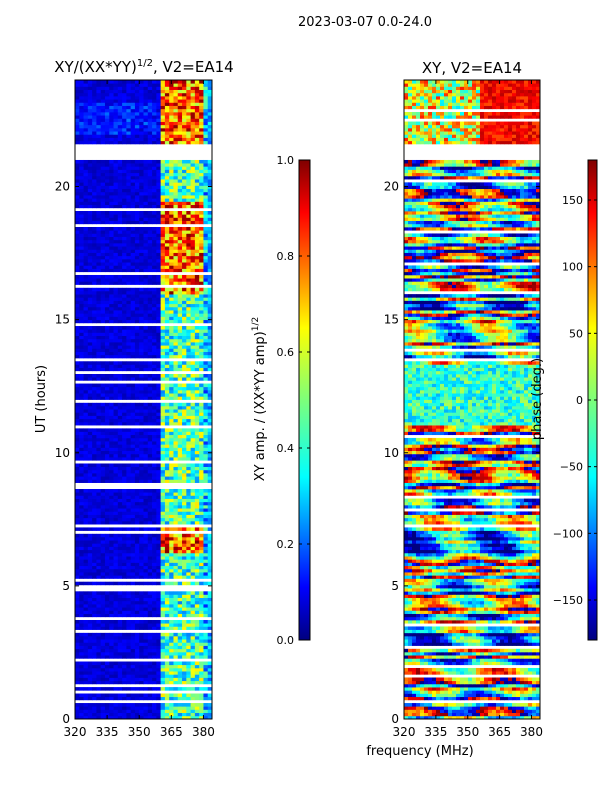 This screenshot has height=800, width=600. What do you see at coordinates (143, 152) in the screenshot?
I see `amp-empty-row` at bounding box center [143, 152].